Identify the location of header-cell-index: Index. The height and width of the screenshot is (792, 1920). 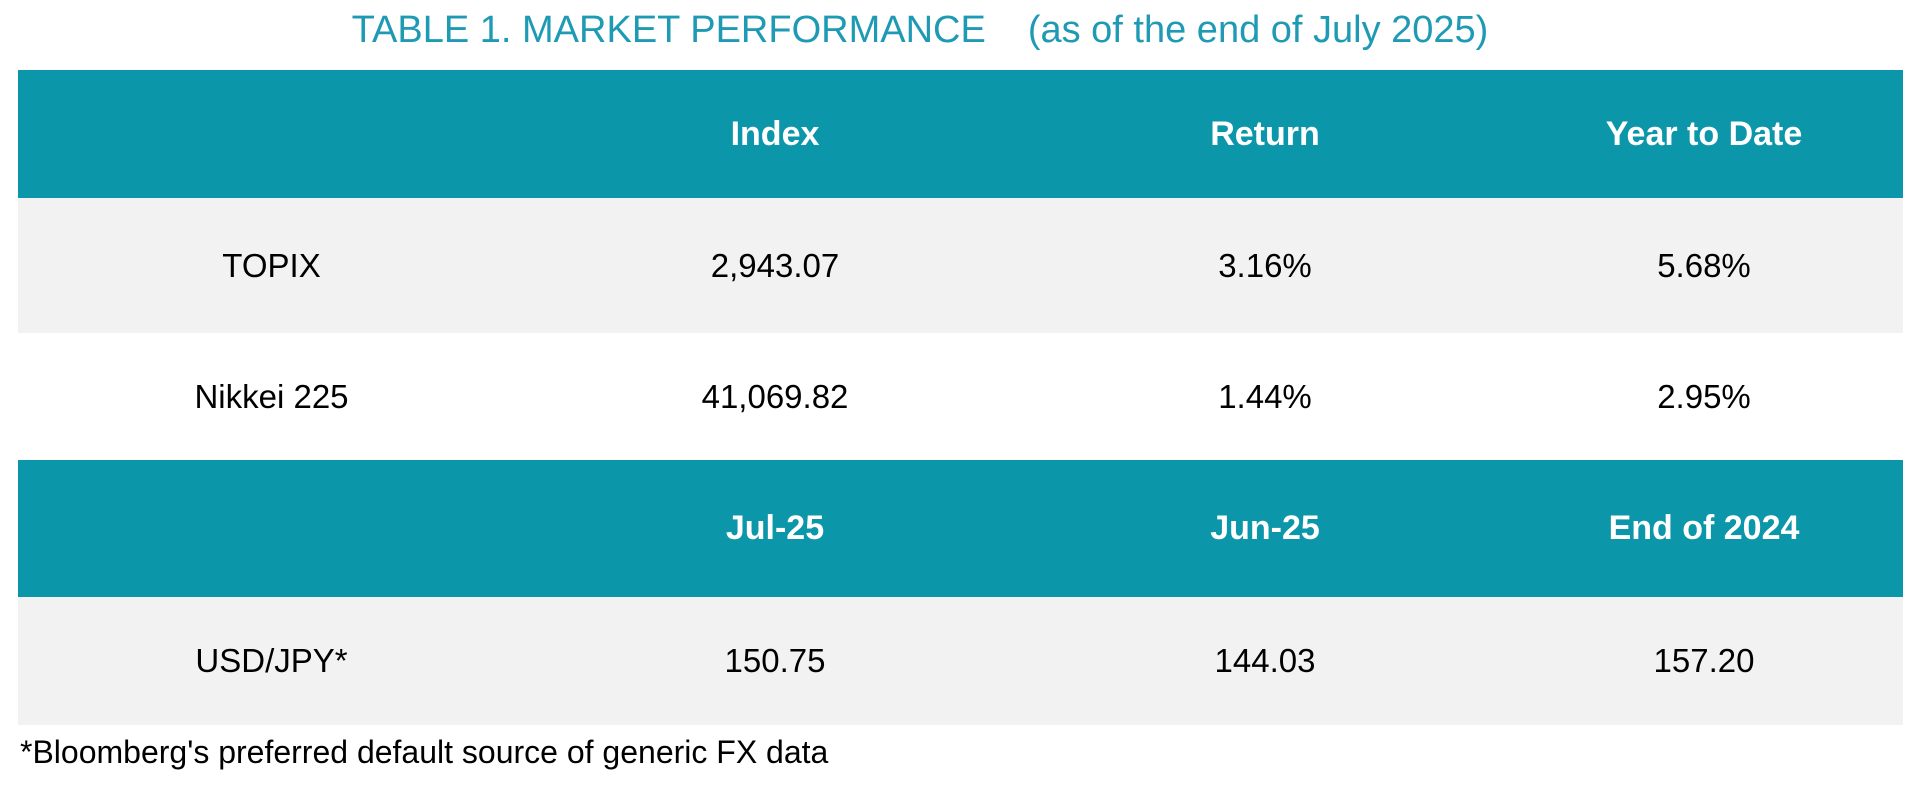
(775, 133).